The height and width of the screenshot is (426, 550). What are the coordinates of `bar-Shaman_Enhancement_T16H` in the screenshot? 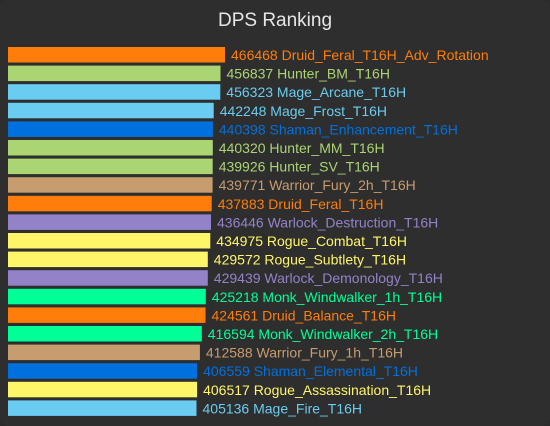 It's located at (110, 129).